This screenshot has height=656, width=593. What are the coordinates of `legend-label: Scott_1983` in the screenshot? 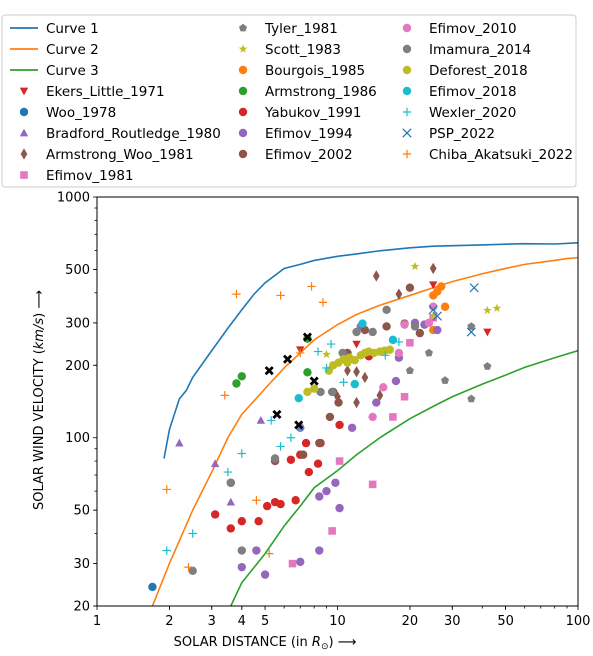 It's located at (303, 50).